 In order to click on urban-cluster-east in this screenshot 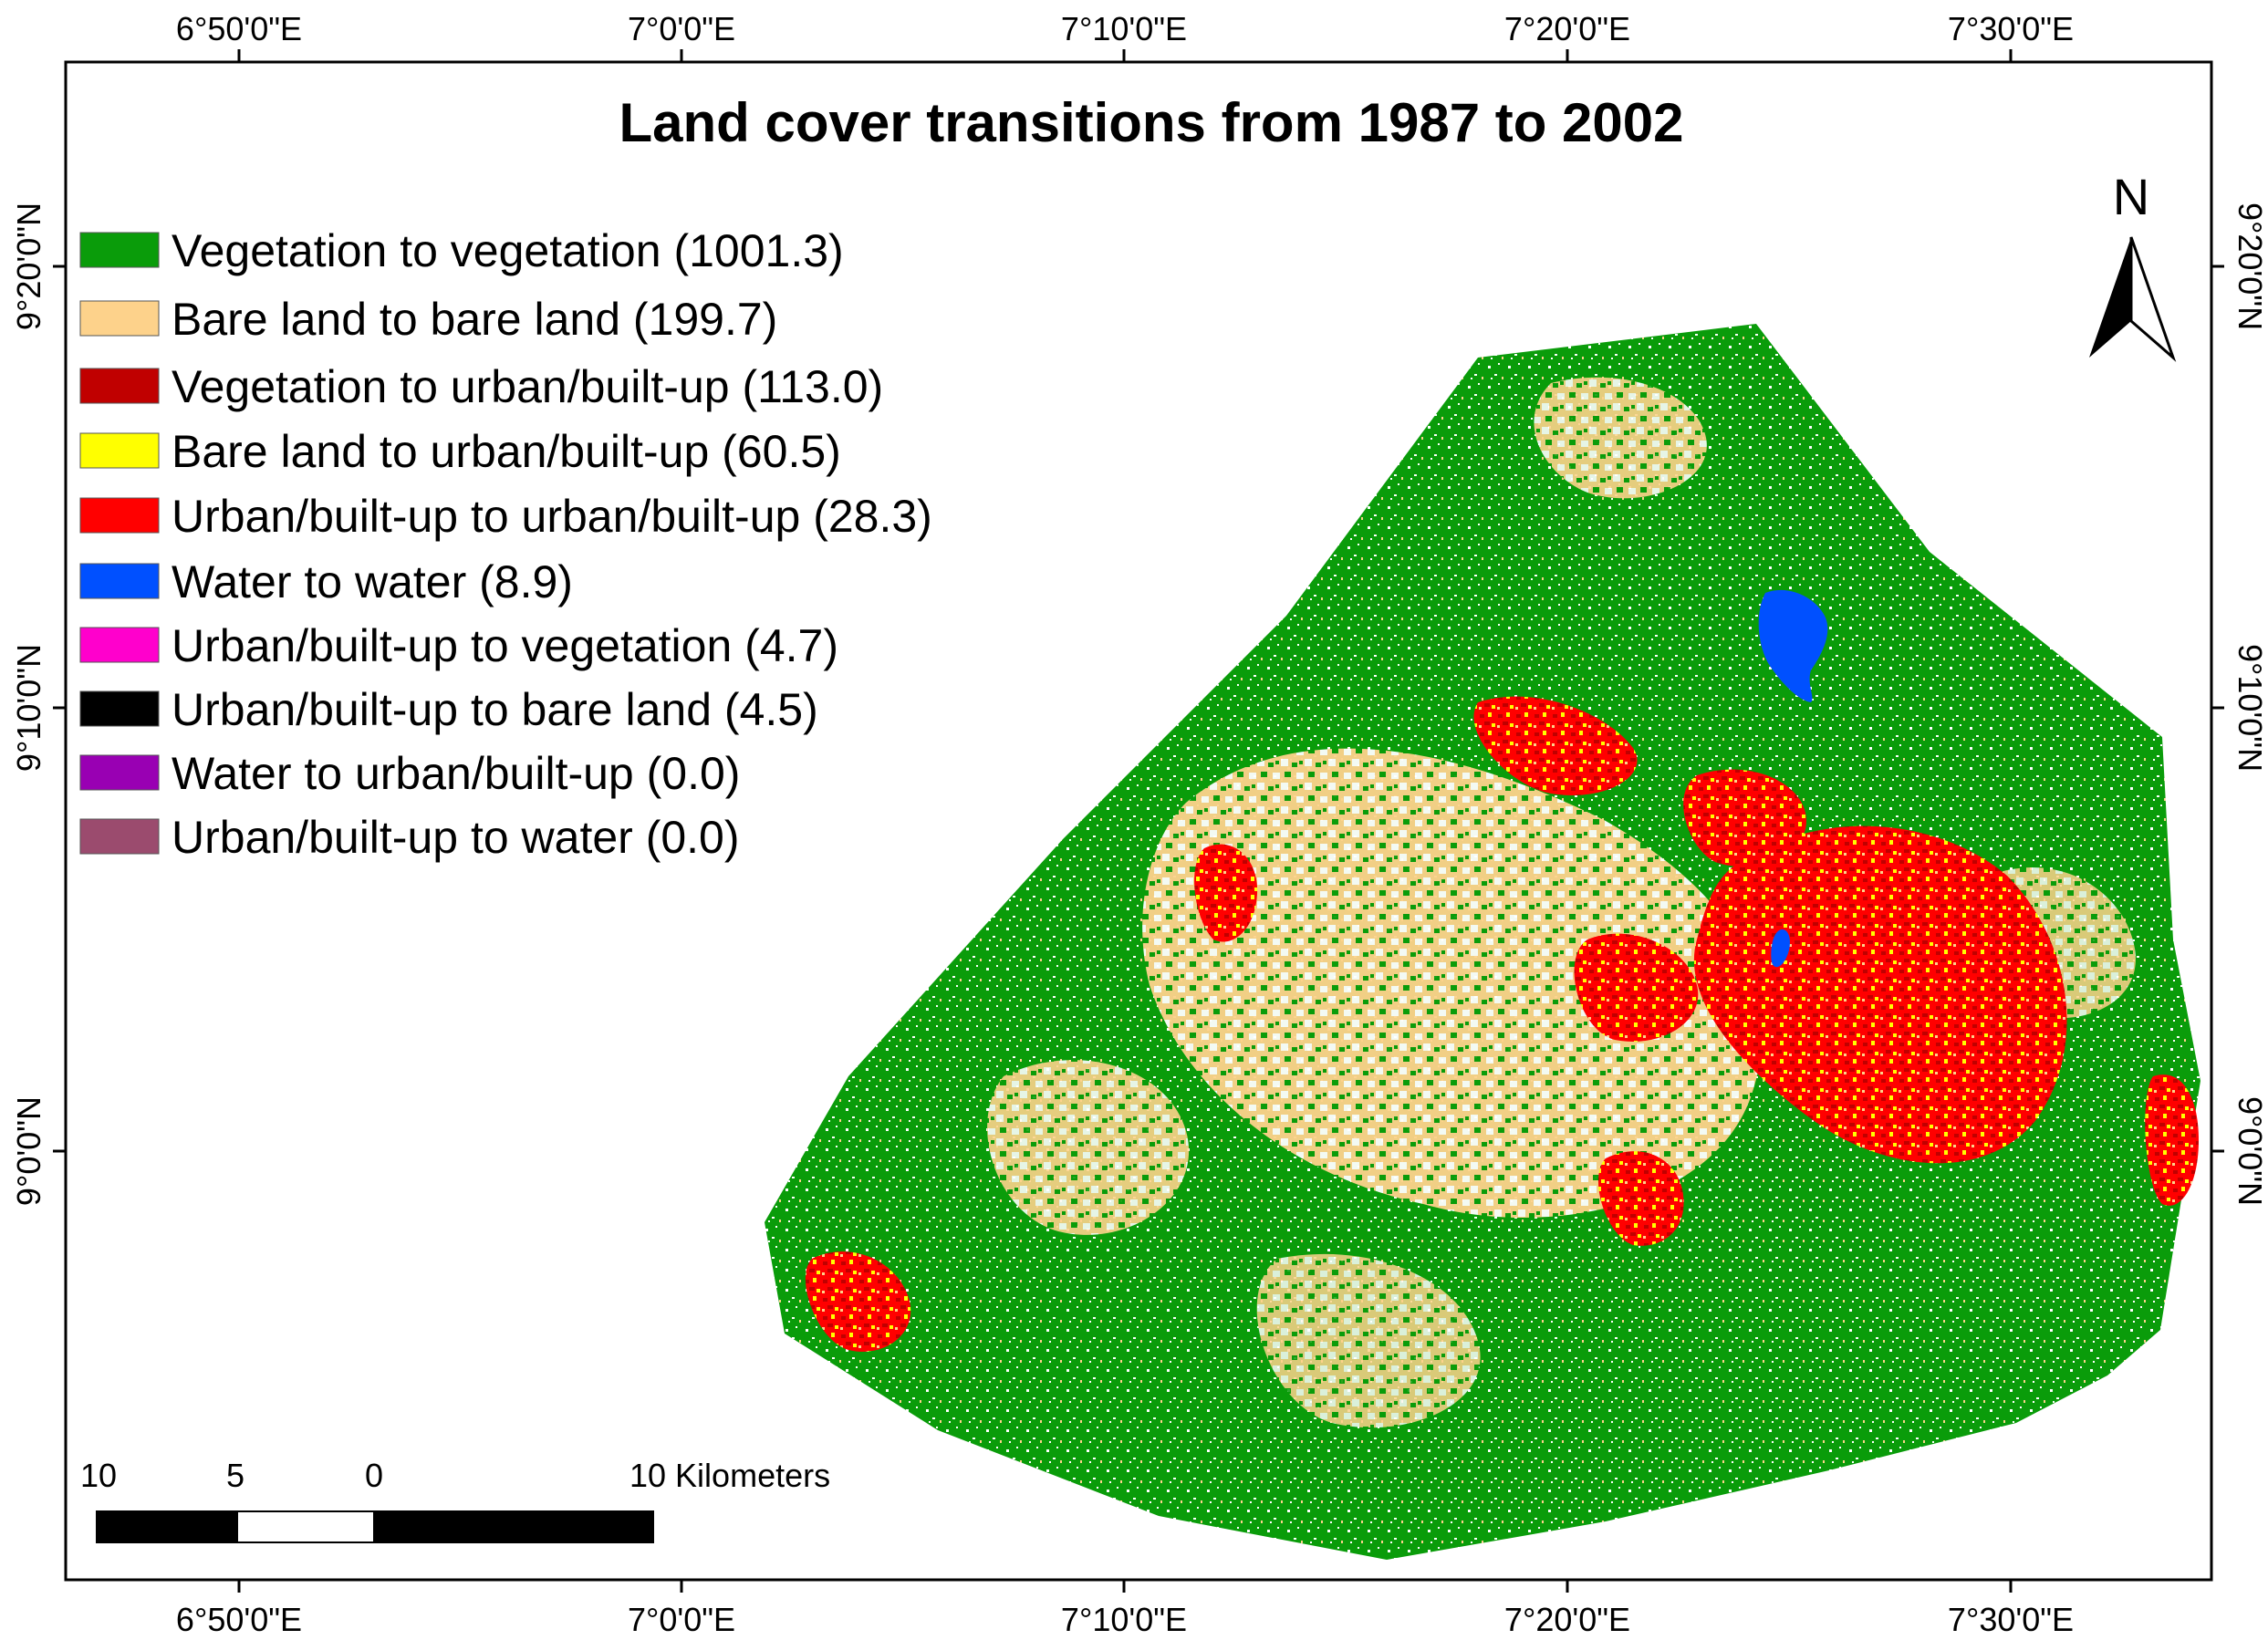, I will do `click(1880, 995)`.